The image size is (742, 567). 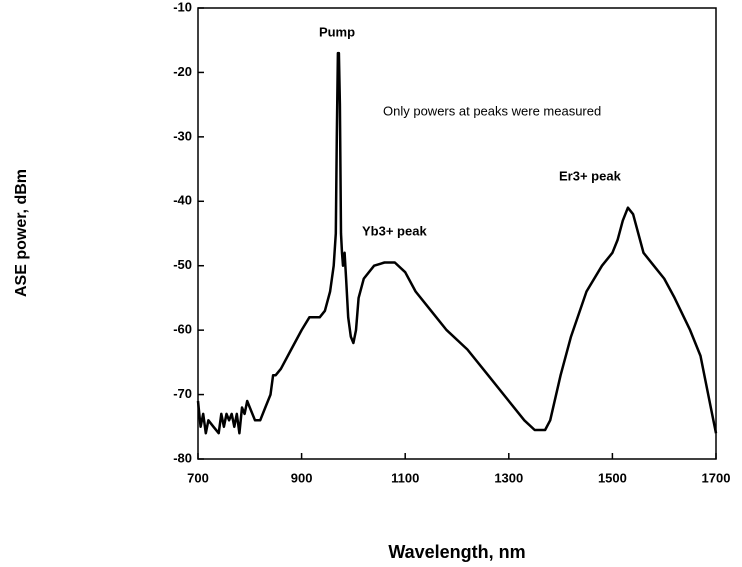 What do you see at coordinates (182, 329) in the screenshot?
I see `y-tick-label: -60` at bounding box center [182, 329].